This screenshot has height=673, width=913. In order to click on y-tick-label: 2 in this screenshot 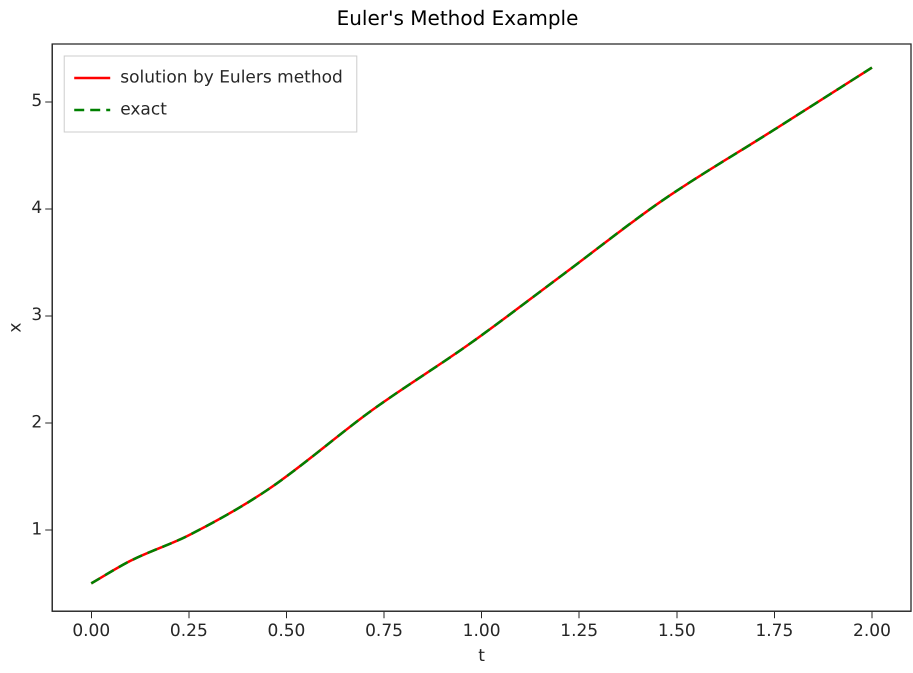, I will do `click(36, 422)`.